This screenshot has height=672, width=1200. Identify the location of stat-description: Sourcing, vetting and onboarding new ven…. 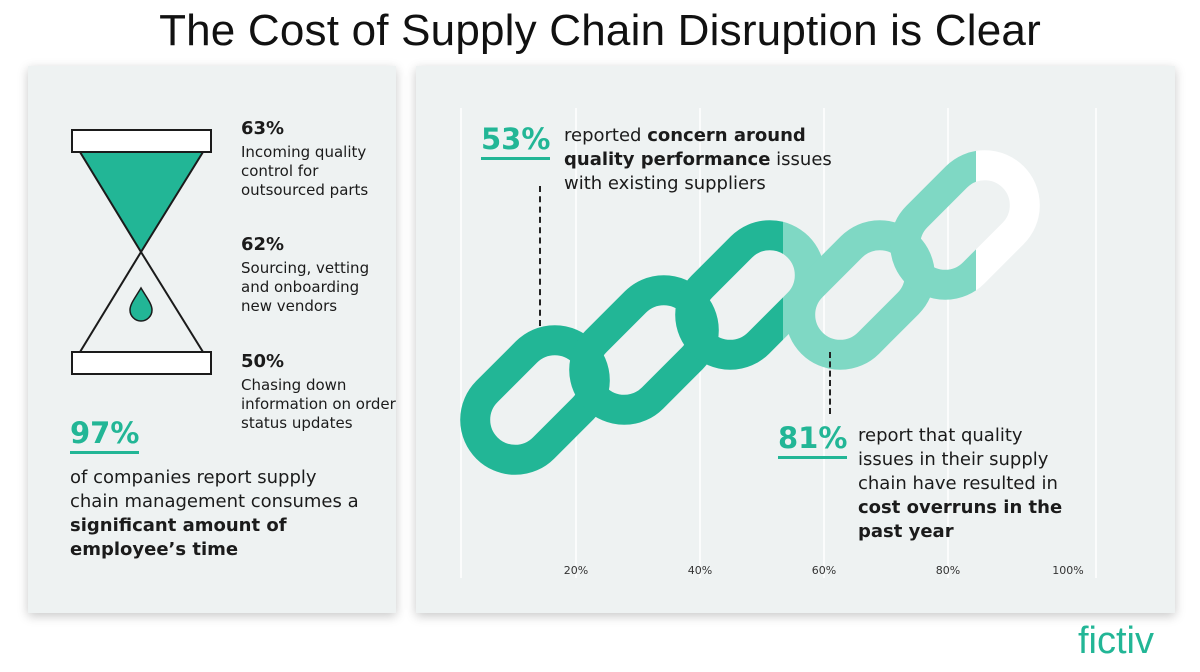
(305, 287).